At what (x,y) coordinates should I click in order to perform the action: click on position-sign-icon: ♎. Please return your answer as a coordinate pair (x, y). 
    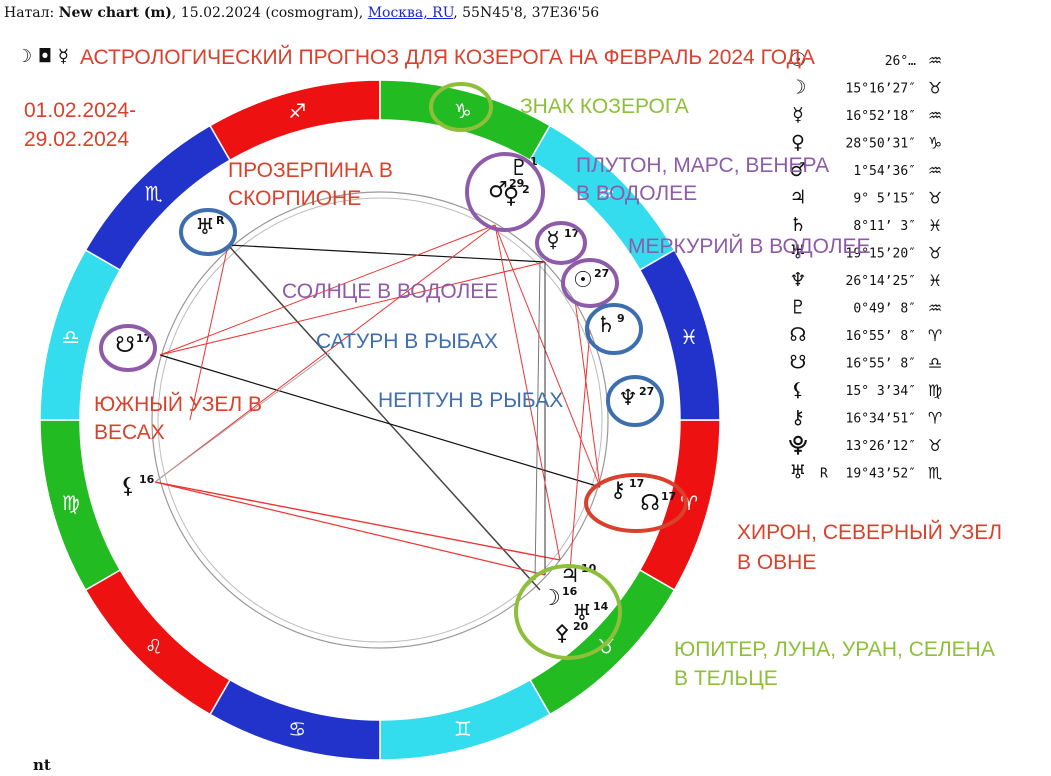
    Looking at the image, I should click on (935, 363).